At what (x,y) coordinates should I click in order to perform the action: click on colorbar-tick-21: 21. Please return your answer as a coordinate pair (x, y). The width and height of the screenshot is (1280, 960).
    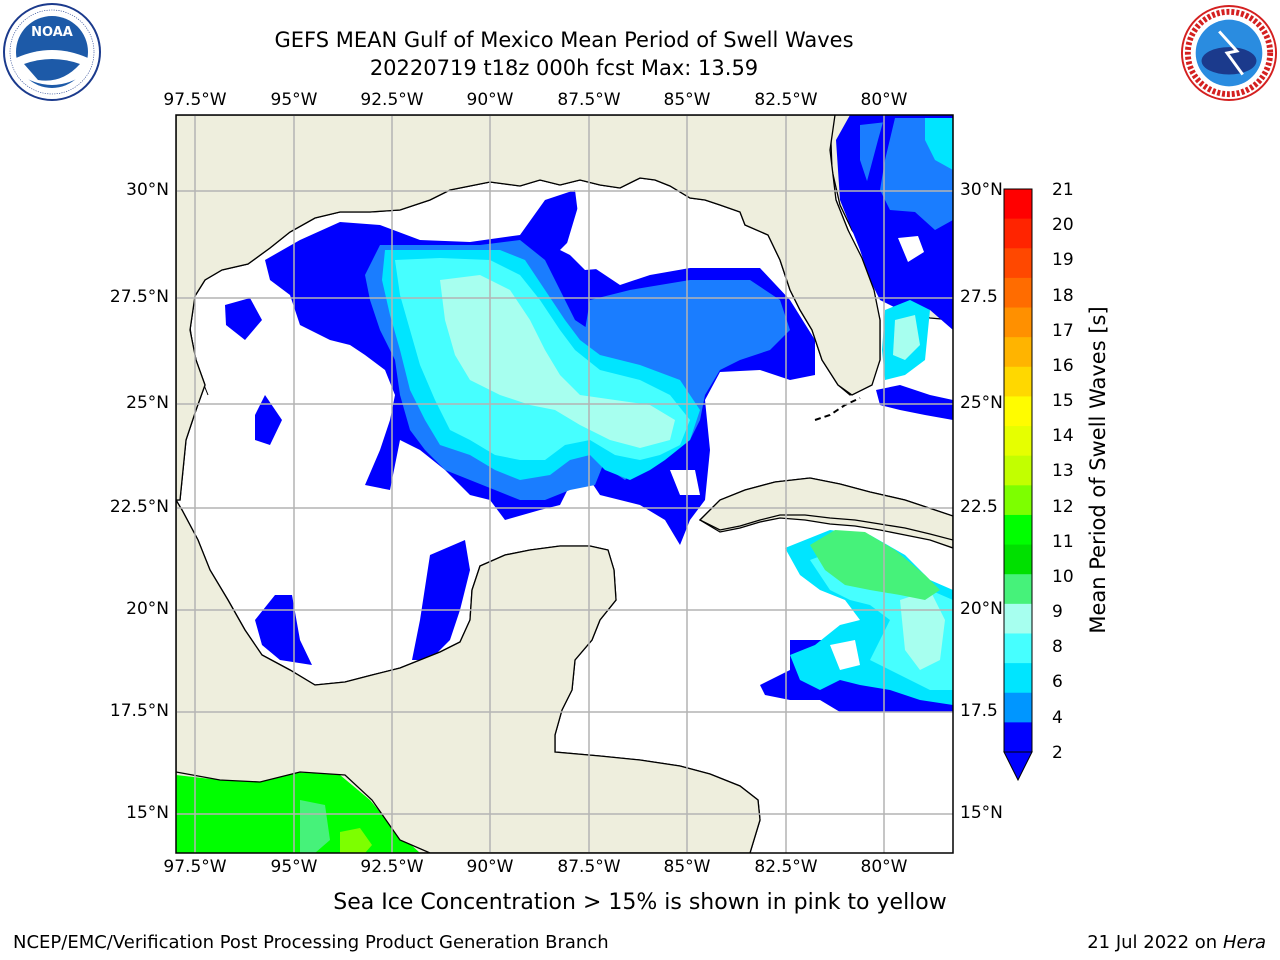
    Looking at the image, I should click on (1063, 190).